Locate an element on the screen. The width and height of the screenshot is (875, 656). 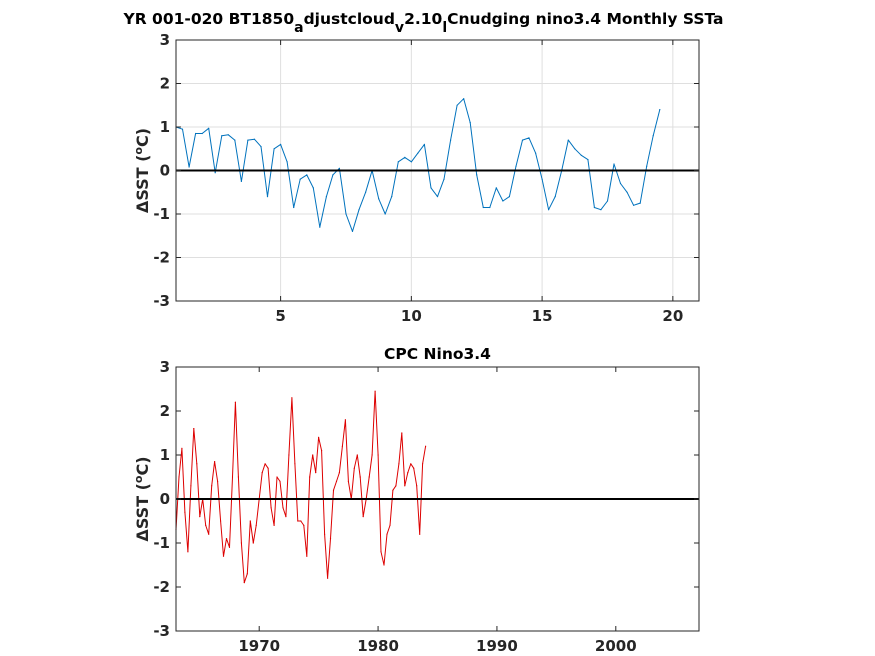
y-axis-label-superscript: o is located at coordinates (138, 151).